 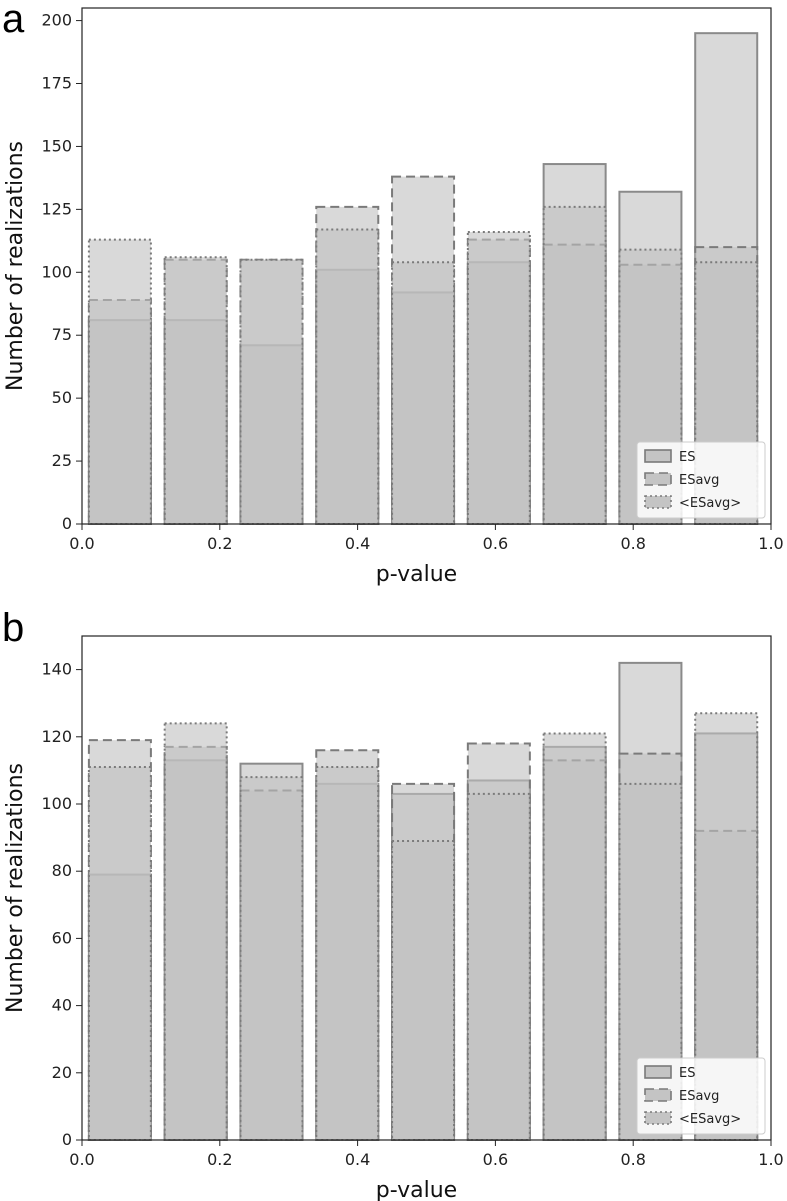 What do you see at coordinates (56, 669) in the screenshot?
I see `y-tick-label: 140` at bounding box center [56, 669].